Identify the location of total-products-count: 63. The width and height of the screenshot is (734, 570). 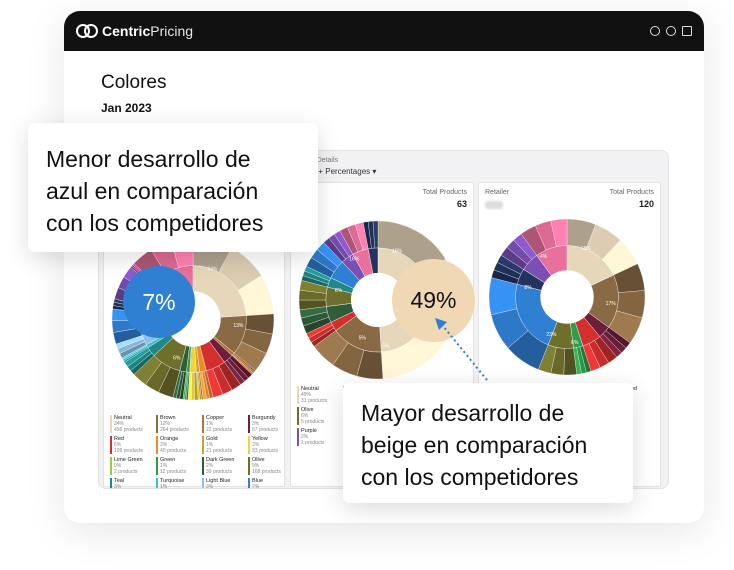
(461, 204).